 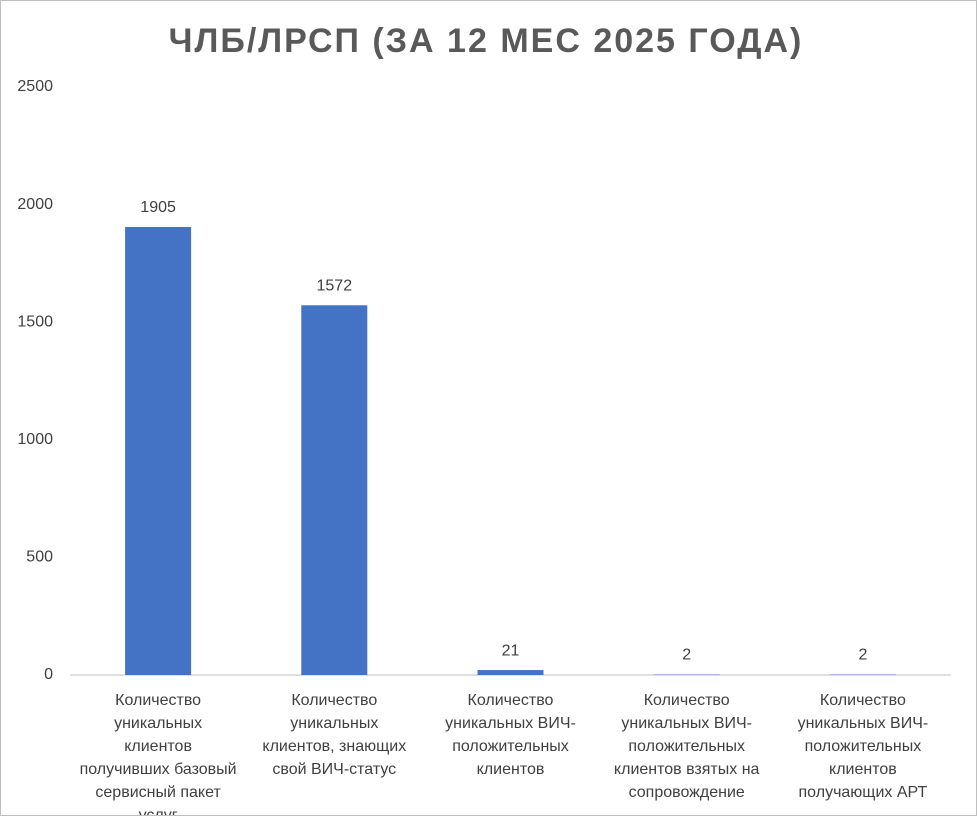 What do you see at coordinates (35, 204) in the screenshot?
I see `y-tick-label: 2000` at bounding box center [35, 204].